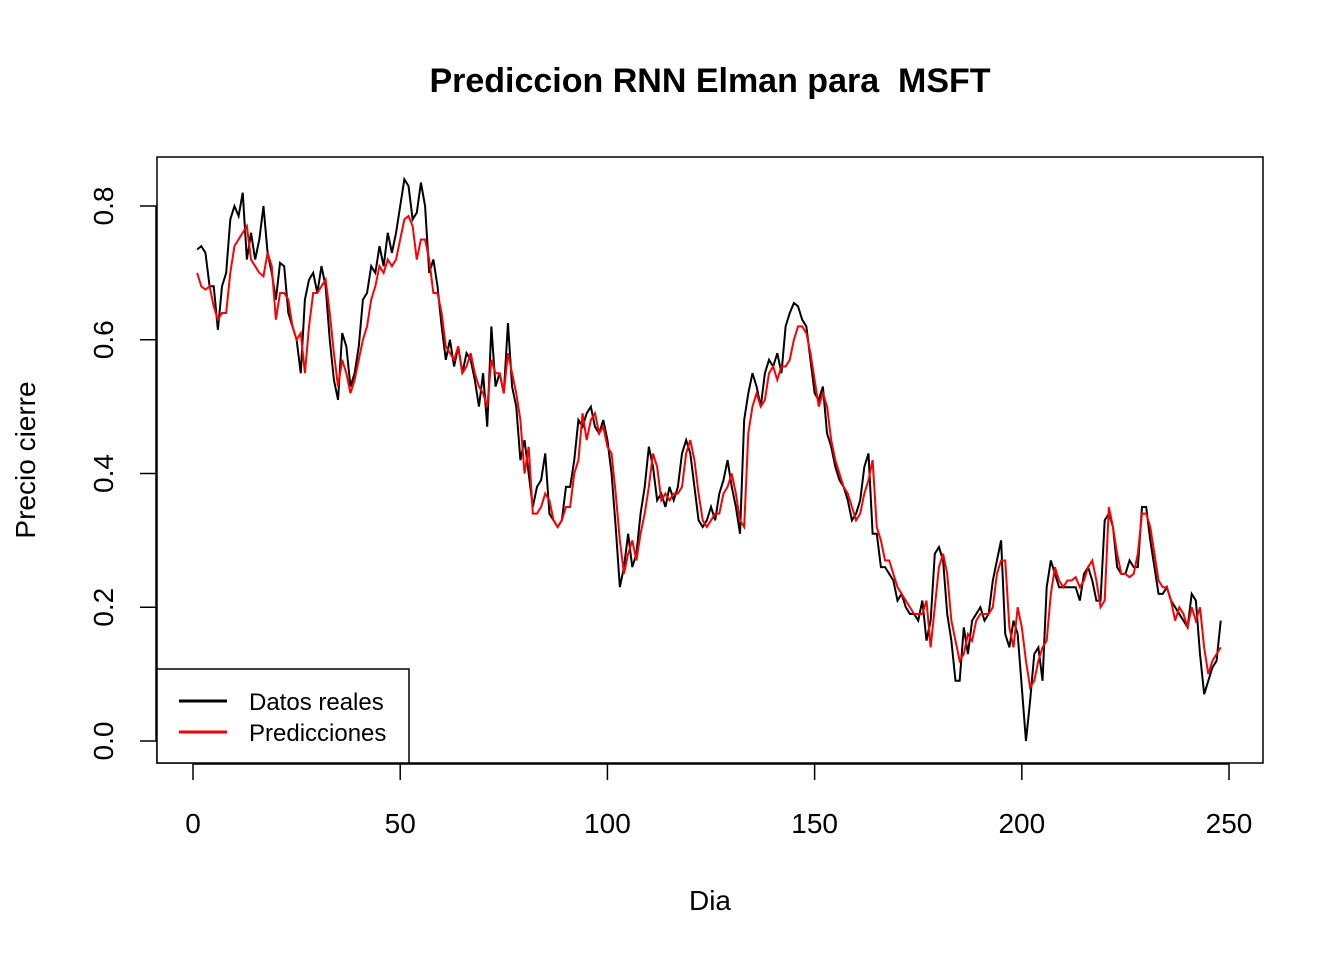 The height and width of the screenshot is (960, 1344). Describe the element at coordinates (709, 81) in the screenshot. I see `chart-title: Prediccion RNN Elman para MSFT` at that location.